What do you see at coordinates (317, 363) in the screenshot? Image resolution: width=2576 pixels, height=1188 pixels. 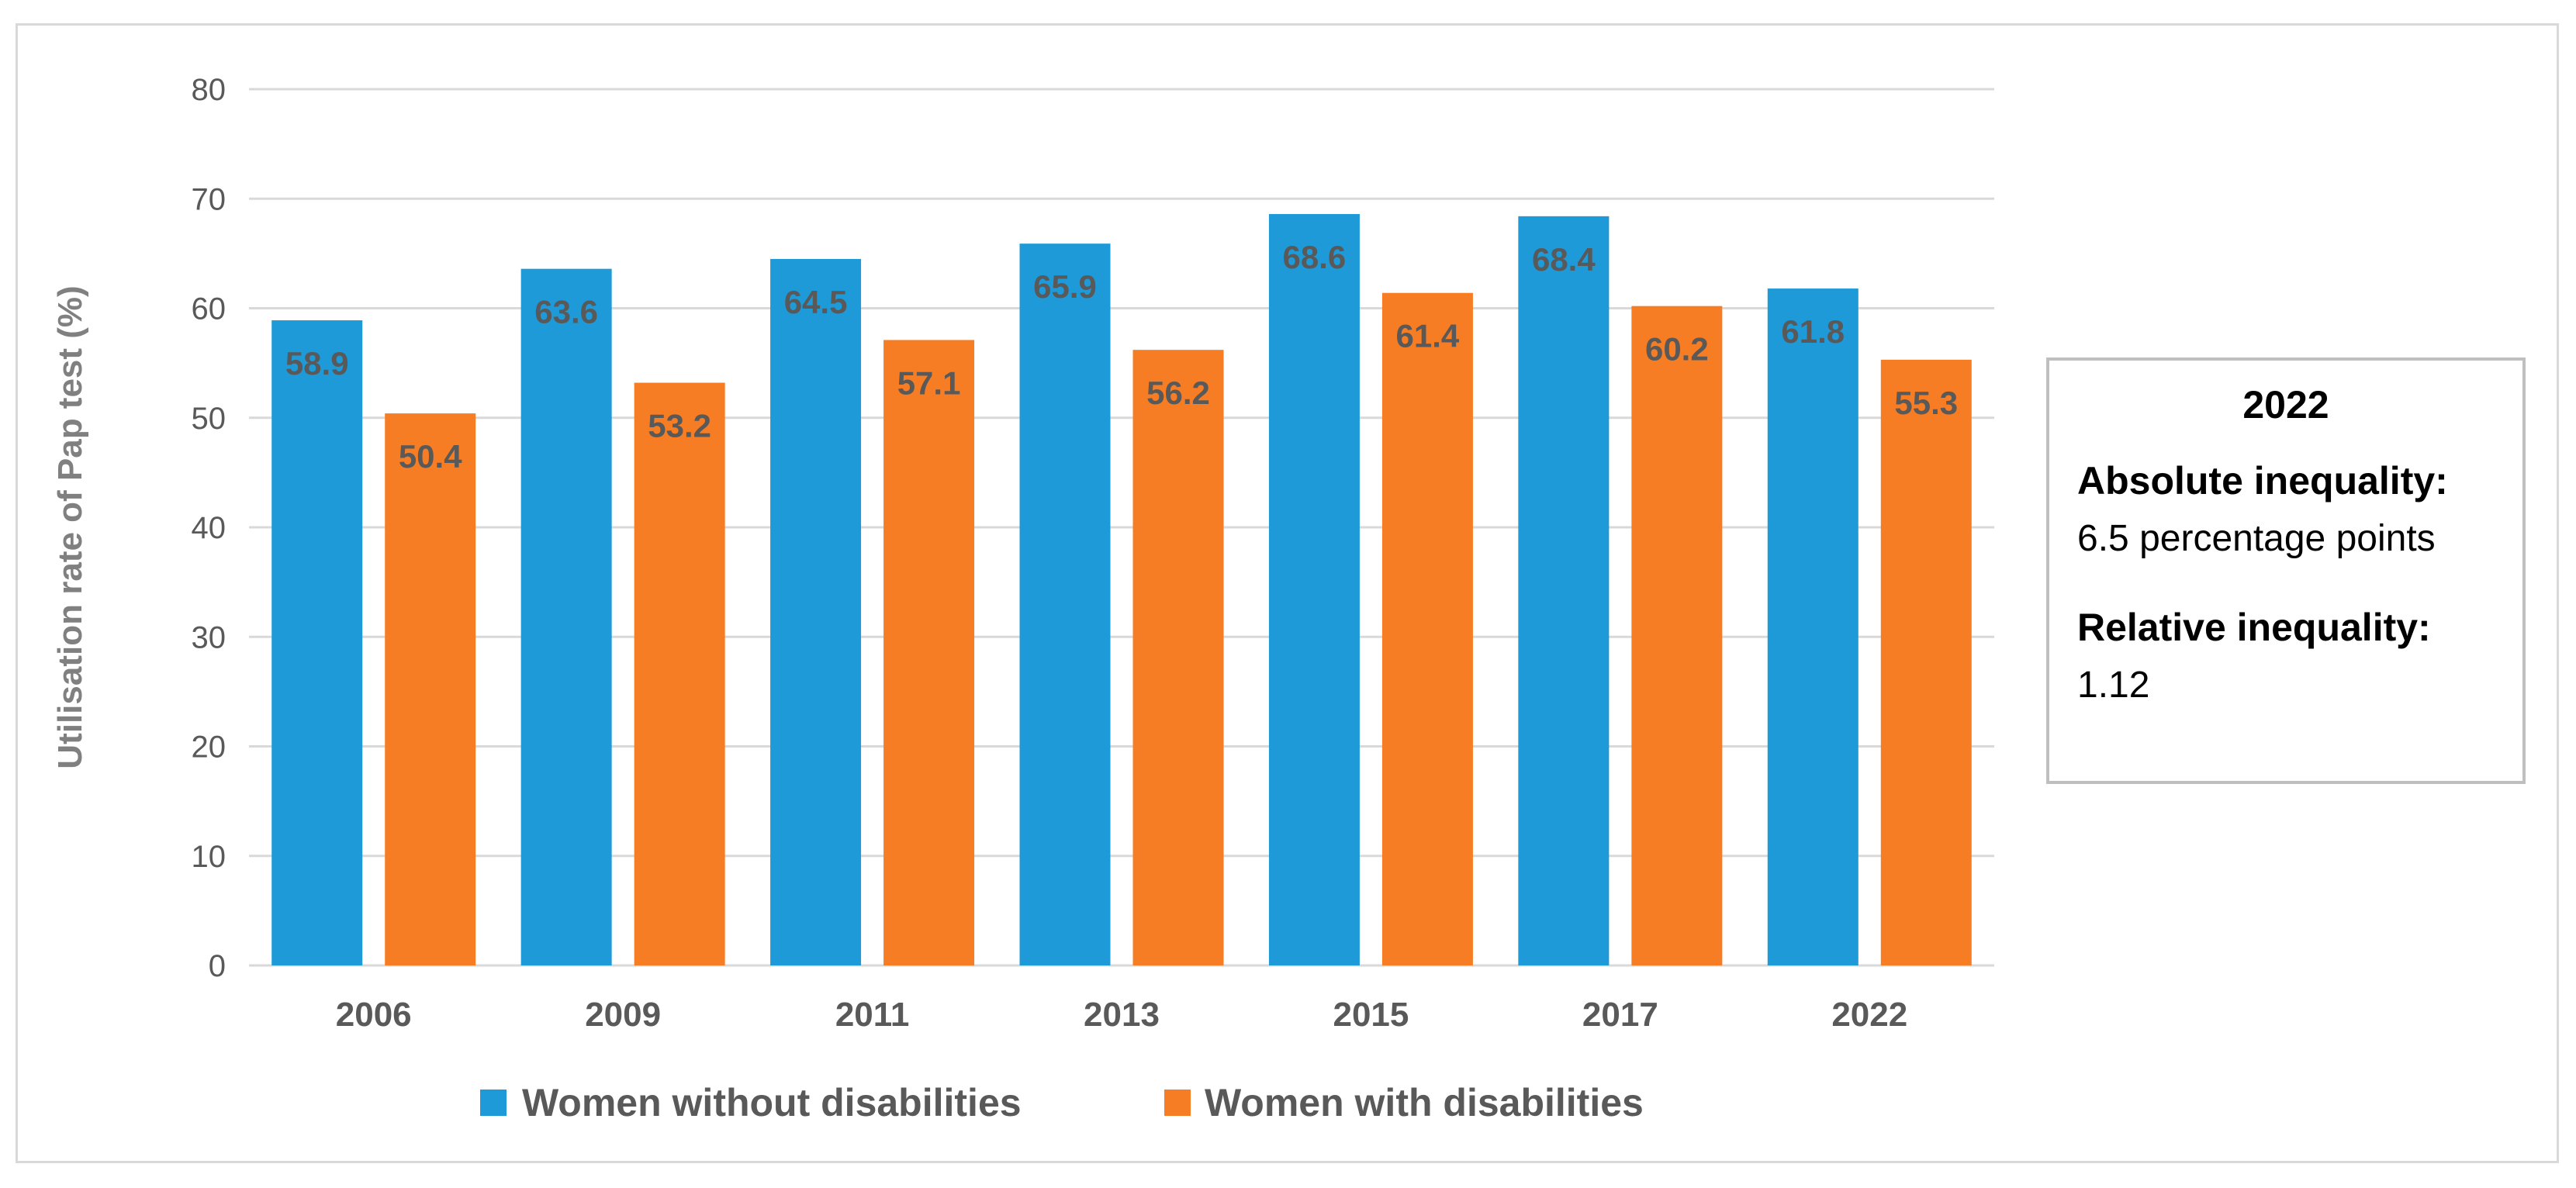 I see `data-label: 58.9` at bounding box center [317, 363].